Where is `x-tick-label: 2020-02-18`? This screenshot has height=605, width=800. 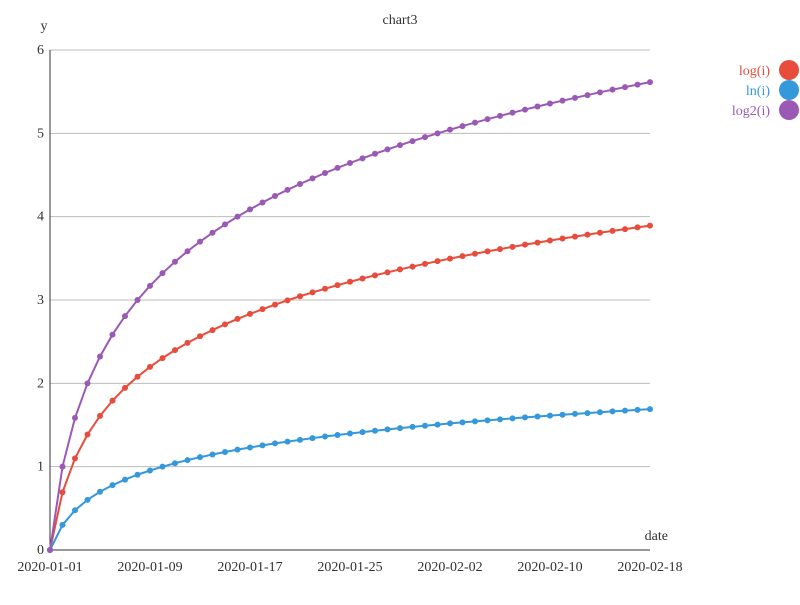 x-tick-label: 2020-02-18 is located at coordinates (649, 567).